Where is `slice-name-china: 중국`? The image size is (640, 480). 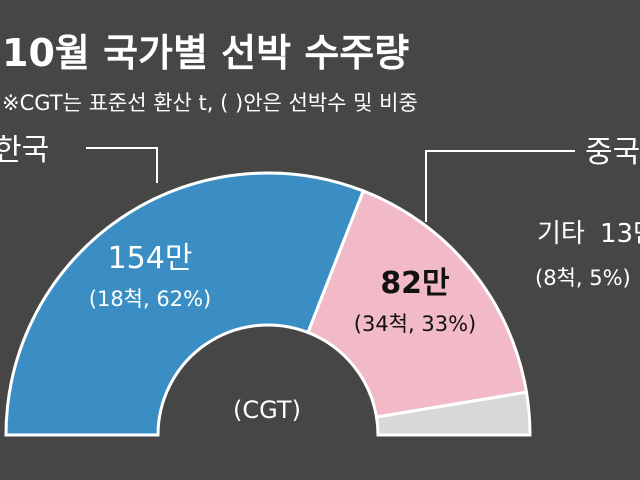
slice-name-china: 중국 is located at coordinates (612, 152).